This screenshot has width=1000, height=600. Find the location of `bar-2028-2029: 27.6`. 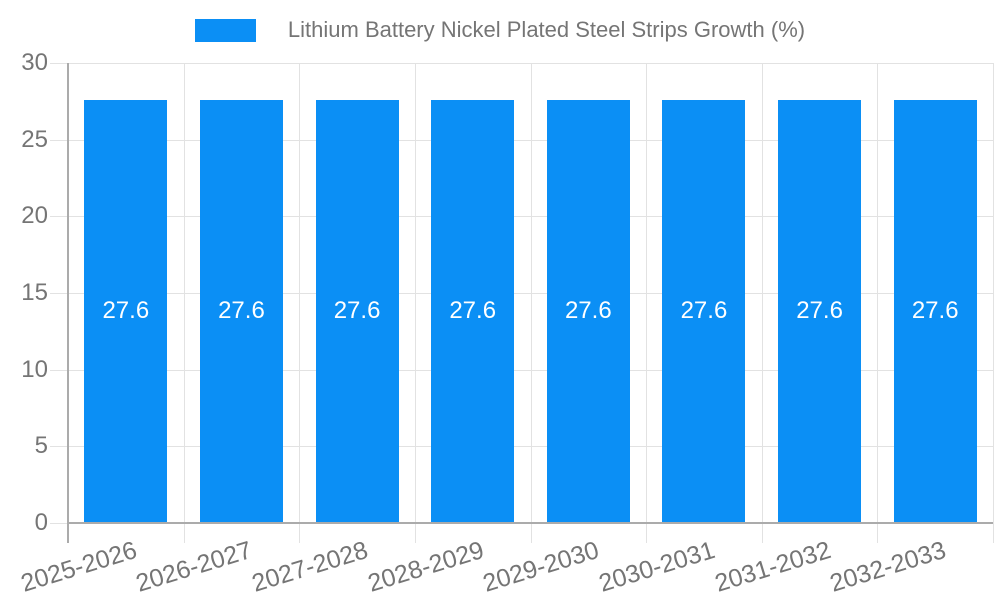

bar-2028-2029: 27.6 is located at coordinates (473, 311).